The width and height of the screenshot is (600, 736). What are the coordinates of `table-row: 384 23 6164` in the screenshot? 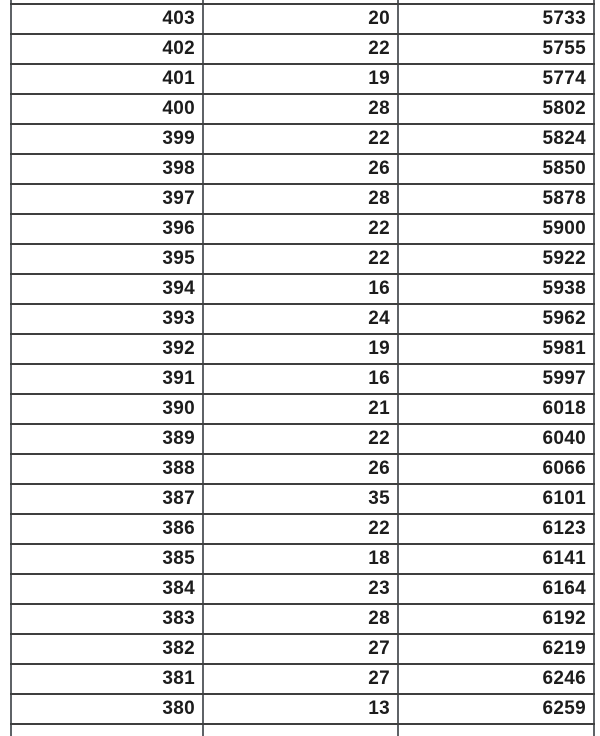 It's located at (302, 589).